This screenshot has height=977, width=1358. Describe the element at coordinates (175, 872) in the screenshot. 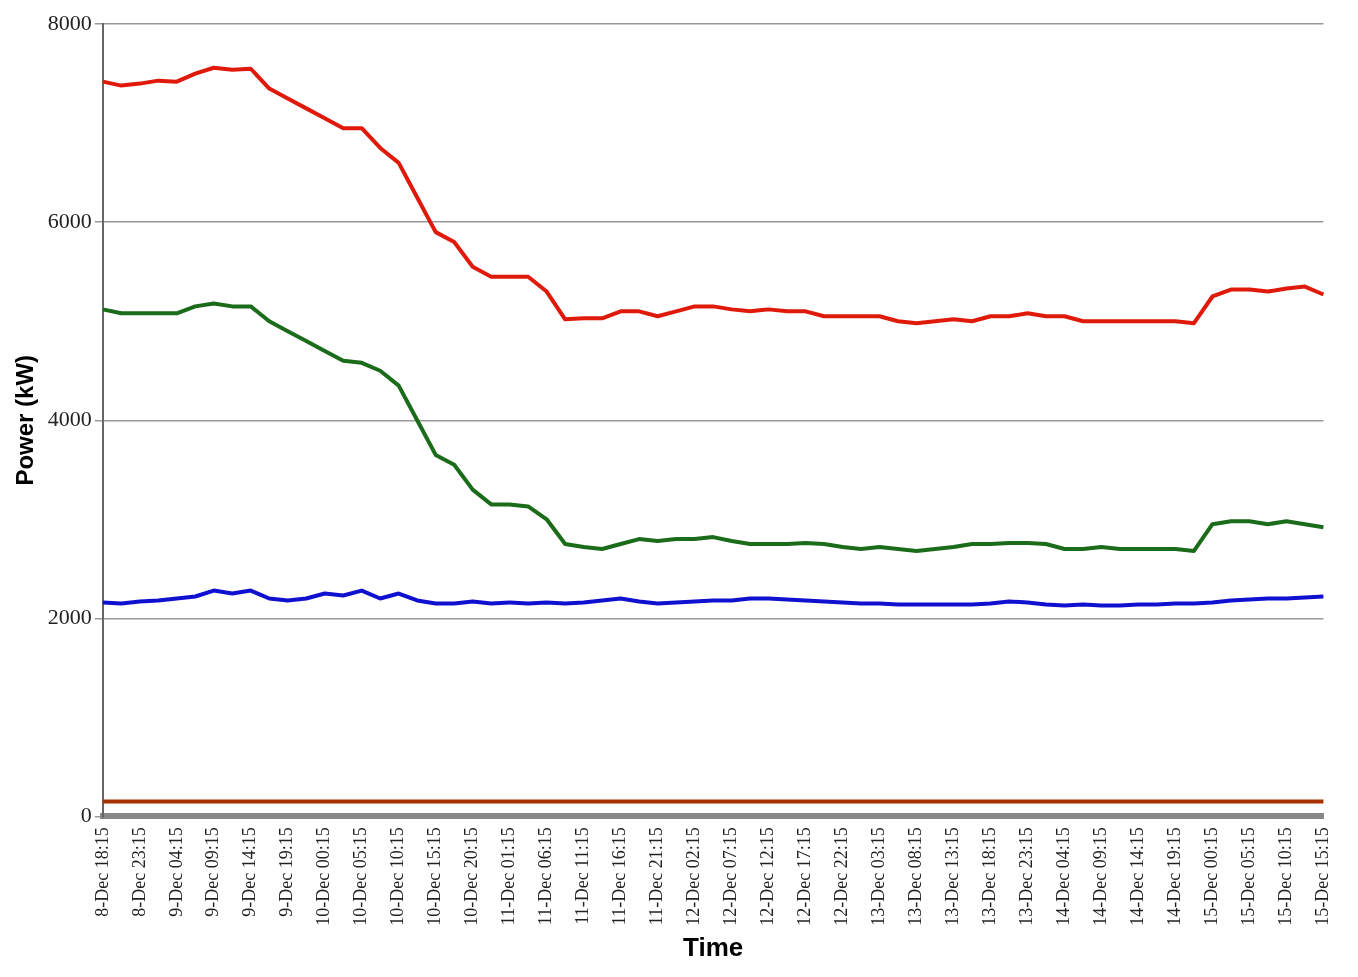

I see `x-tick-label: 9-Dec 04:15` at that location.